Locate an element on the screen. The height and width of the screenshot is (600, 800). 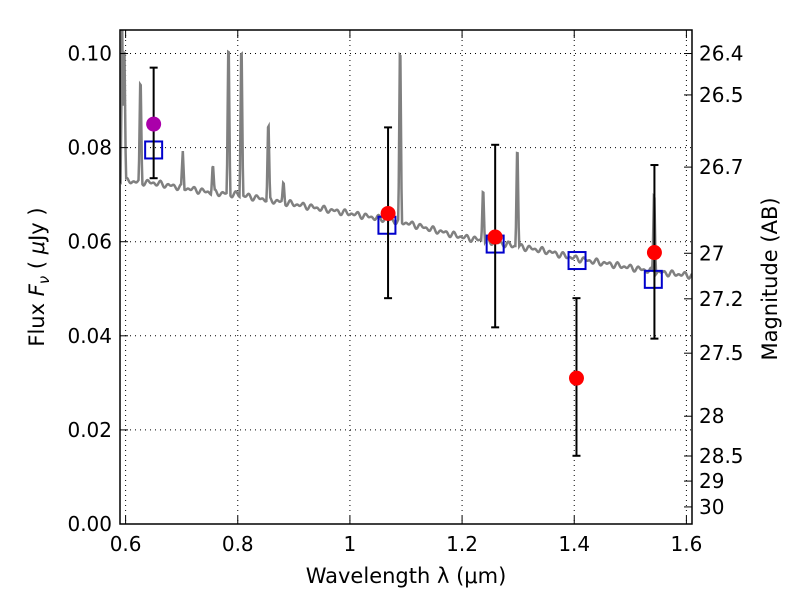
y-tick-label: 0.08 is located at coordinates (89, 148).